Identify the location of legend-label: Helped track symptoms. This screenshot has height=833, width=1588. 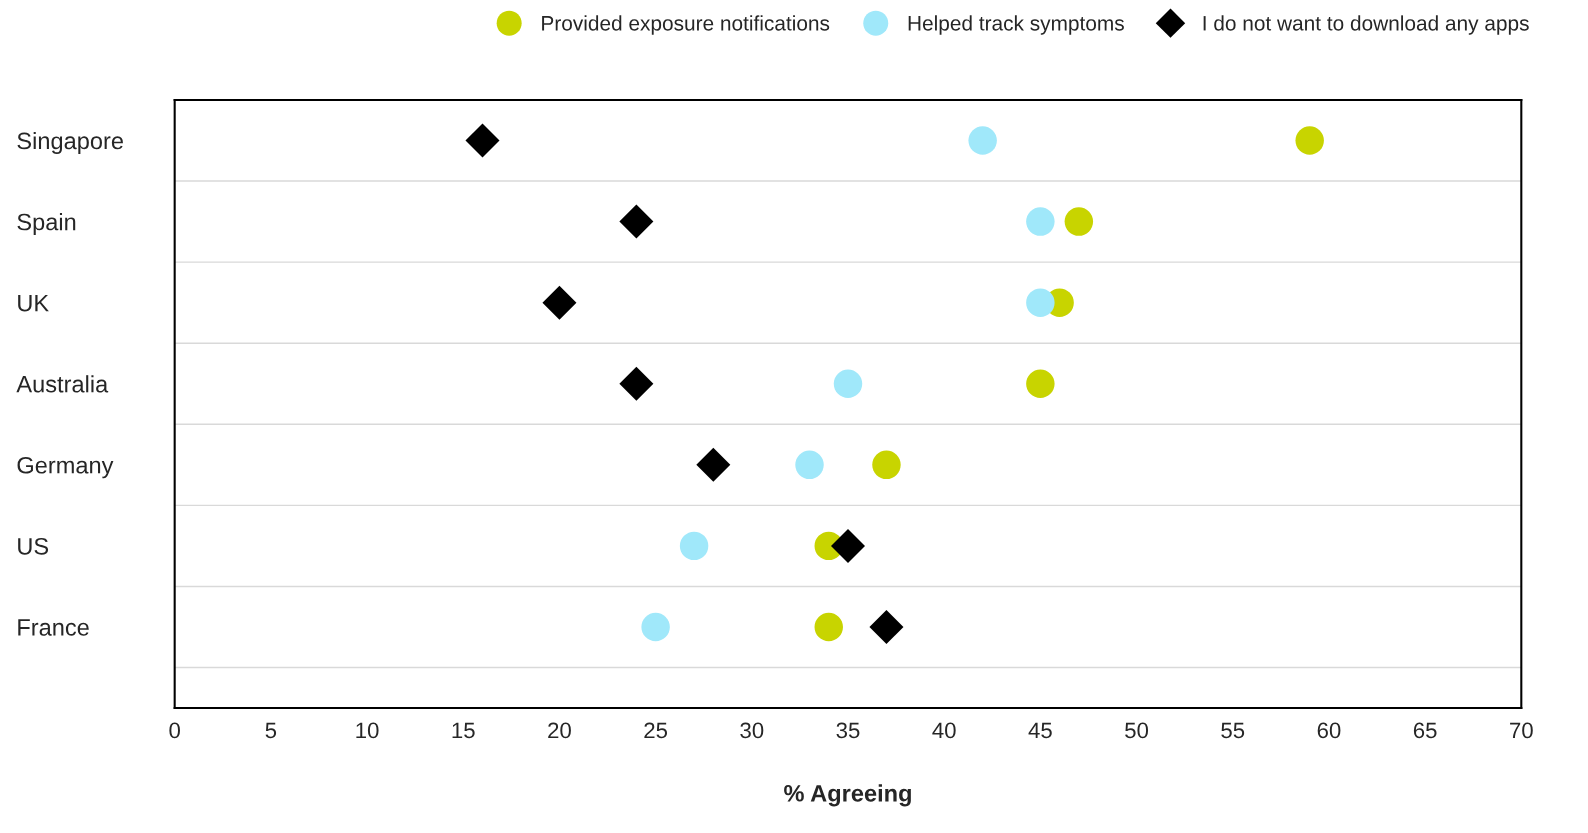
(1016, 25).